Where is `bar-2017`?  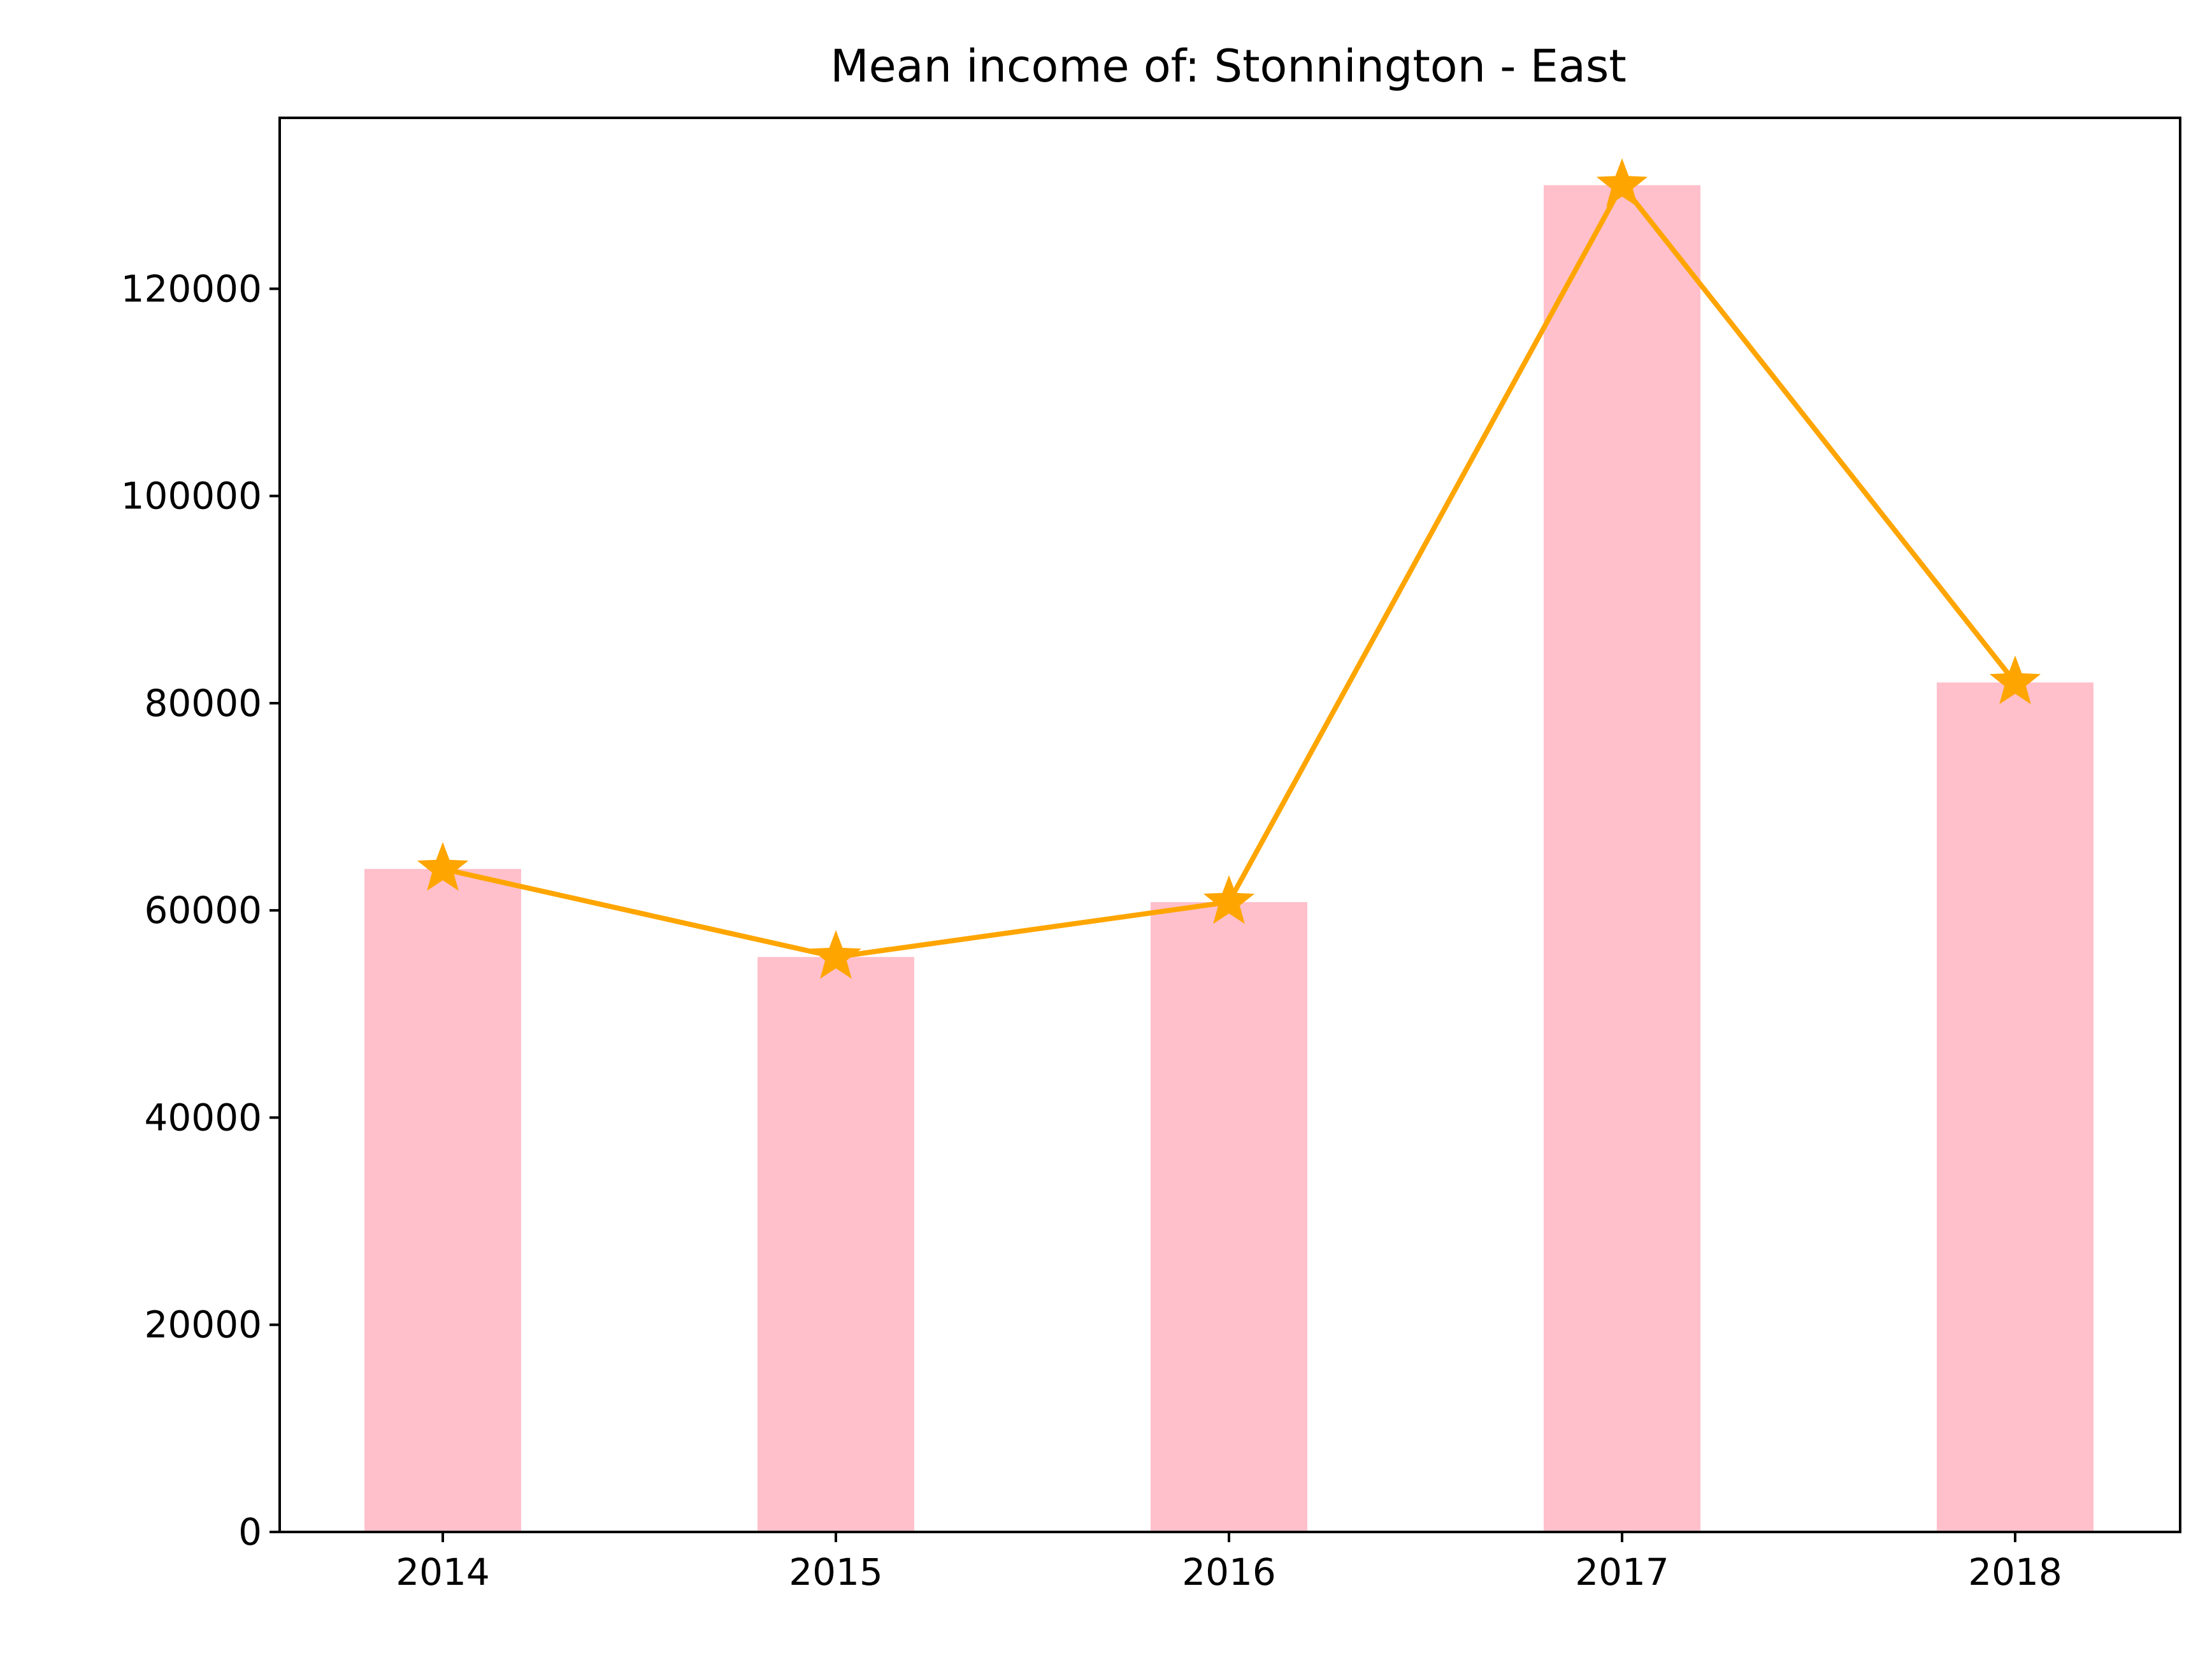 bar-2017 is located at coordinates (1622, 858).